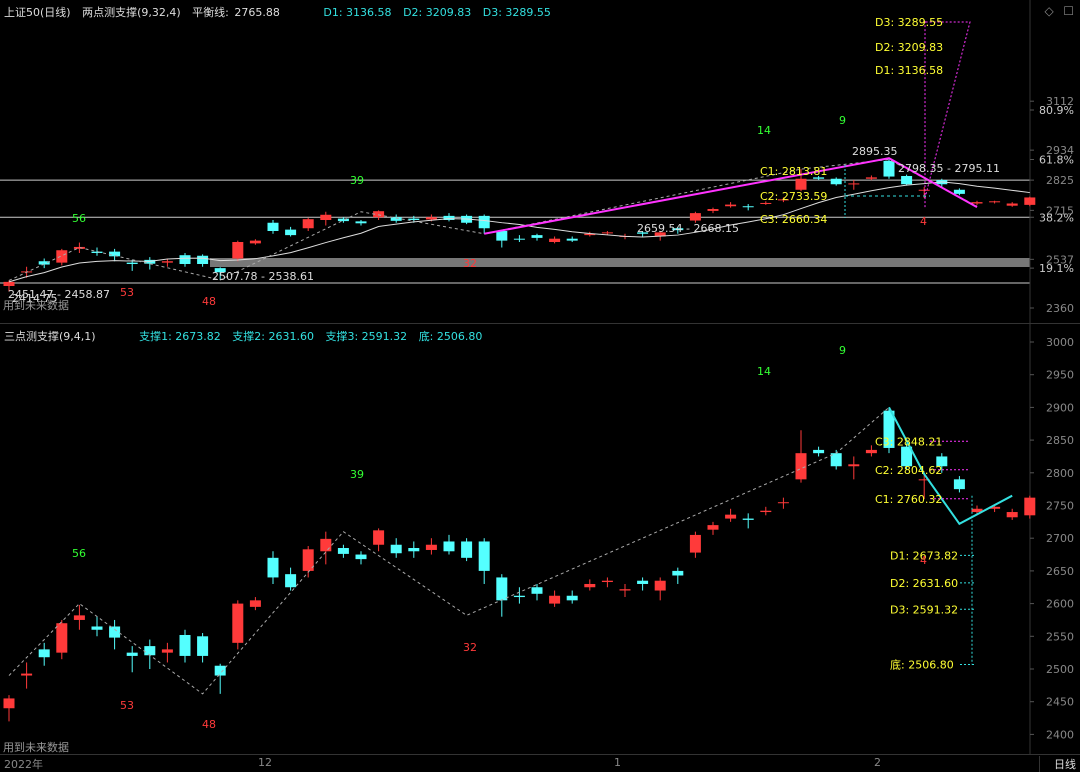 The width and height of the screenshot is (1080, 772). What do you see at coordinates (540, 763) in the screenshot?
I see `time-axis: 2022年 12 1 2 日线` at bounding box center [540, 763].